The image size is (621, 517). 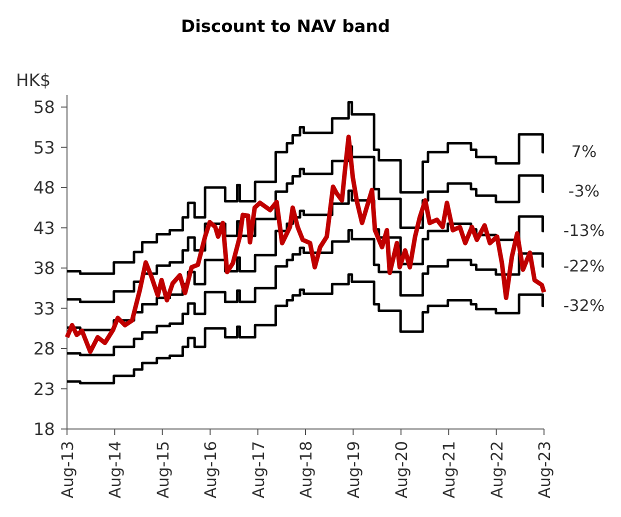 I want to click on y-tick-label: 23, so click(x=44, y=390).